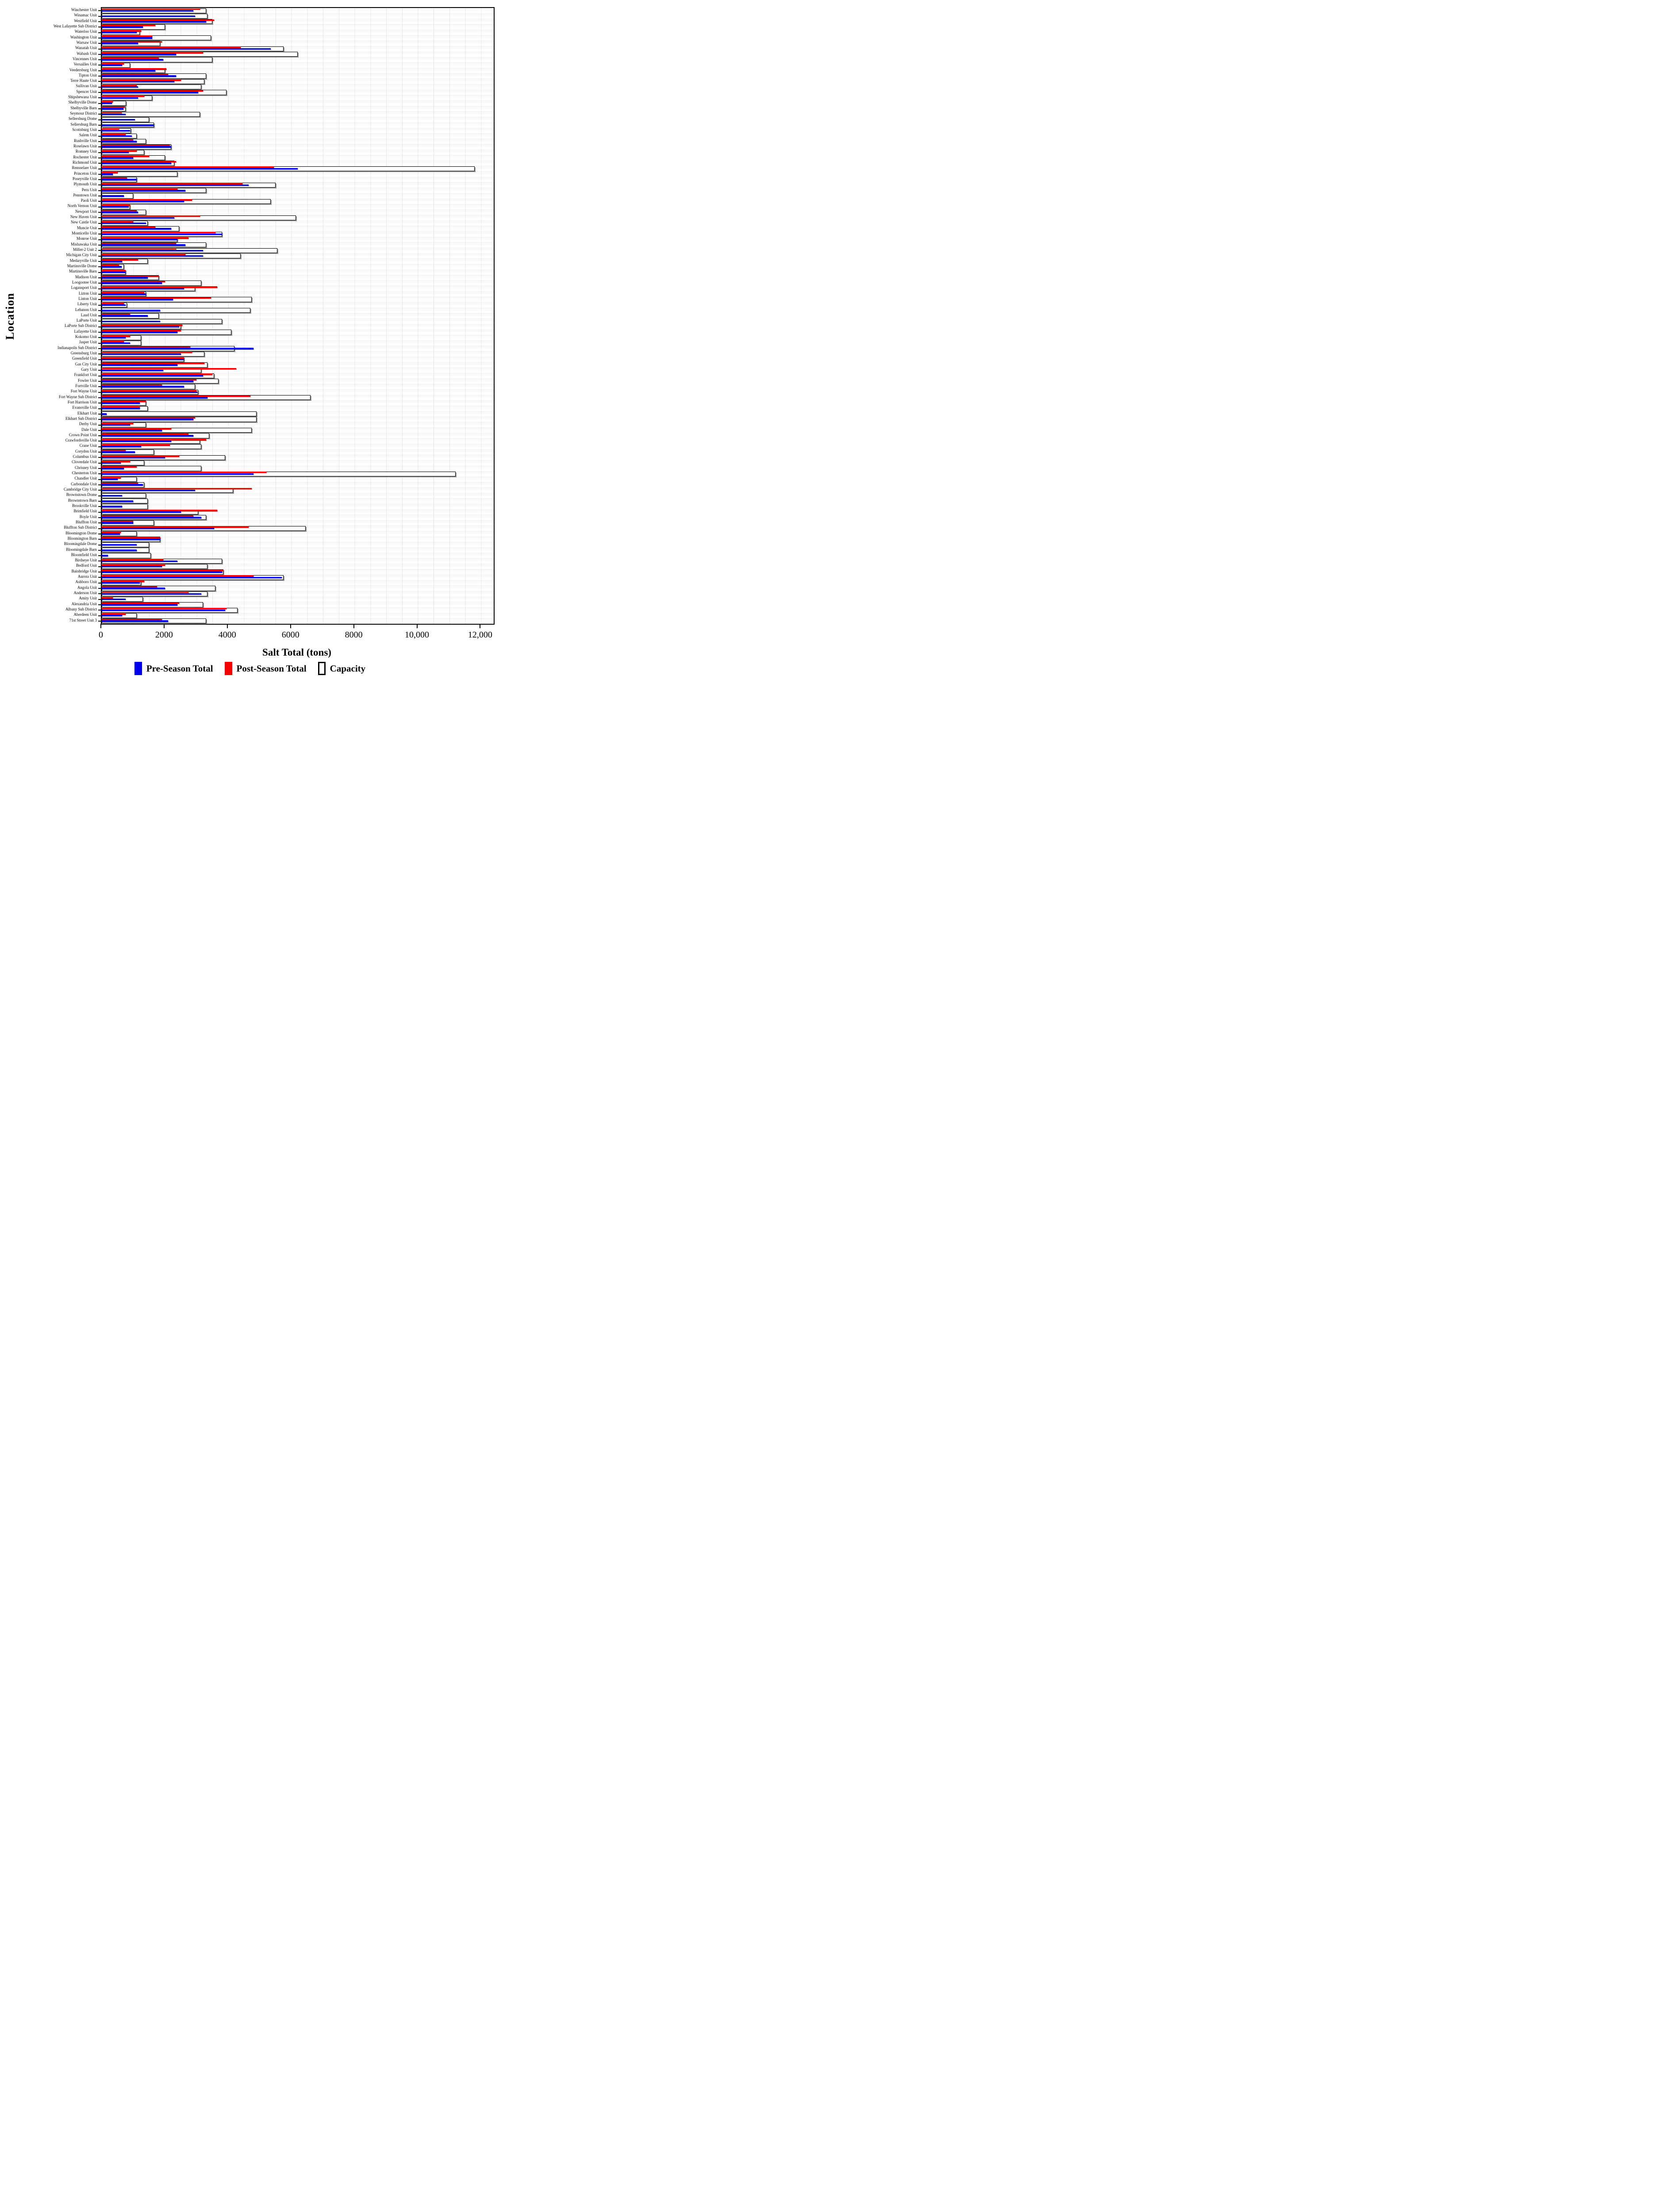  What do you see at coordinates (86, 364) in the screenshot?
I see `y-axis-label: Gas City Unit` at bounding box center [86, 364].